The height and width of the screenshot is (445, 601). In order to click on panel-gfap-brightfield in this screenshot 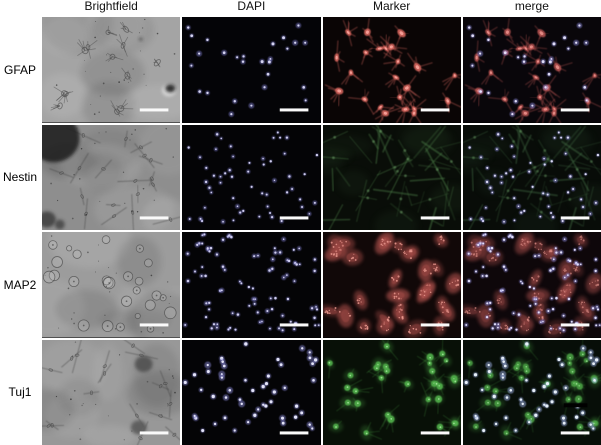, I will do `click(111, 70)`.